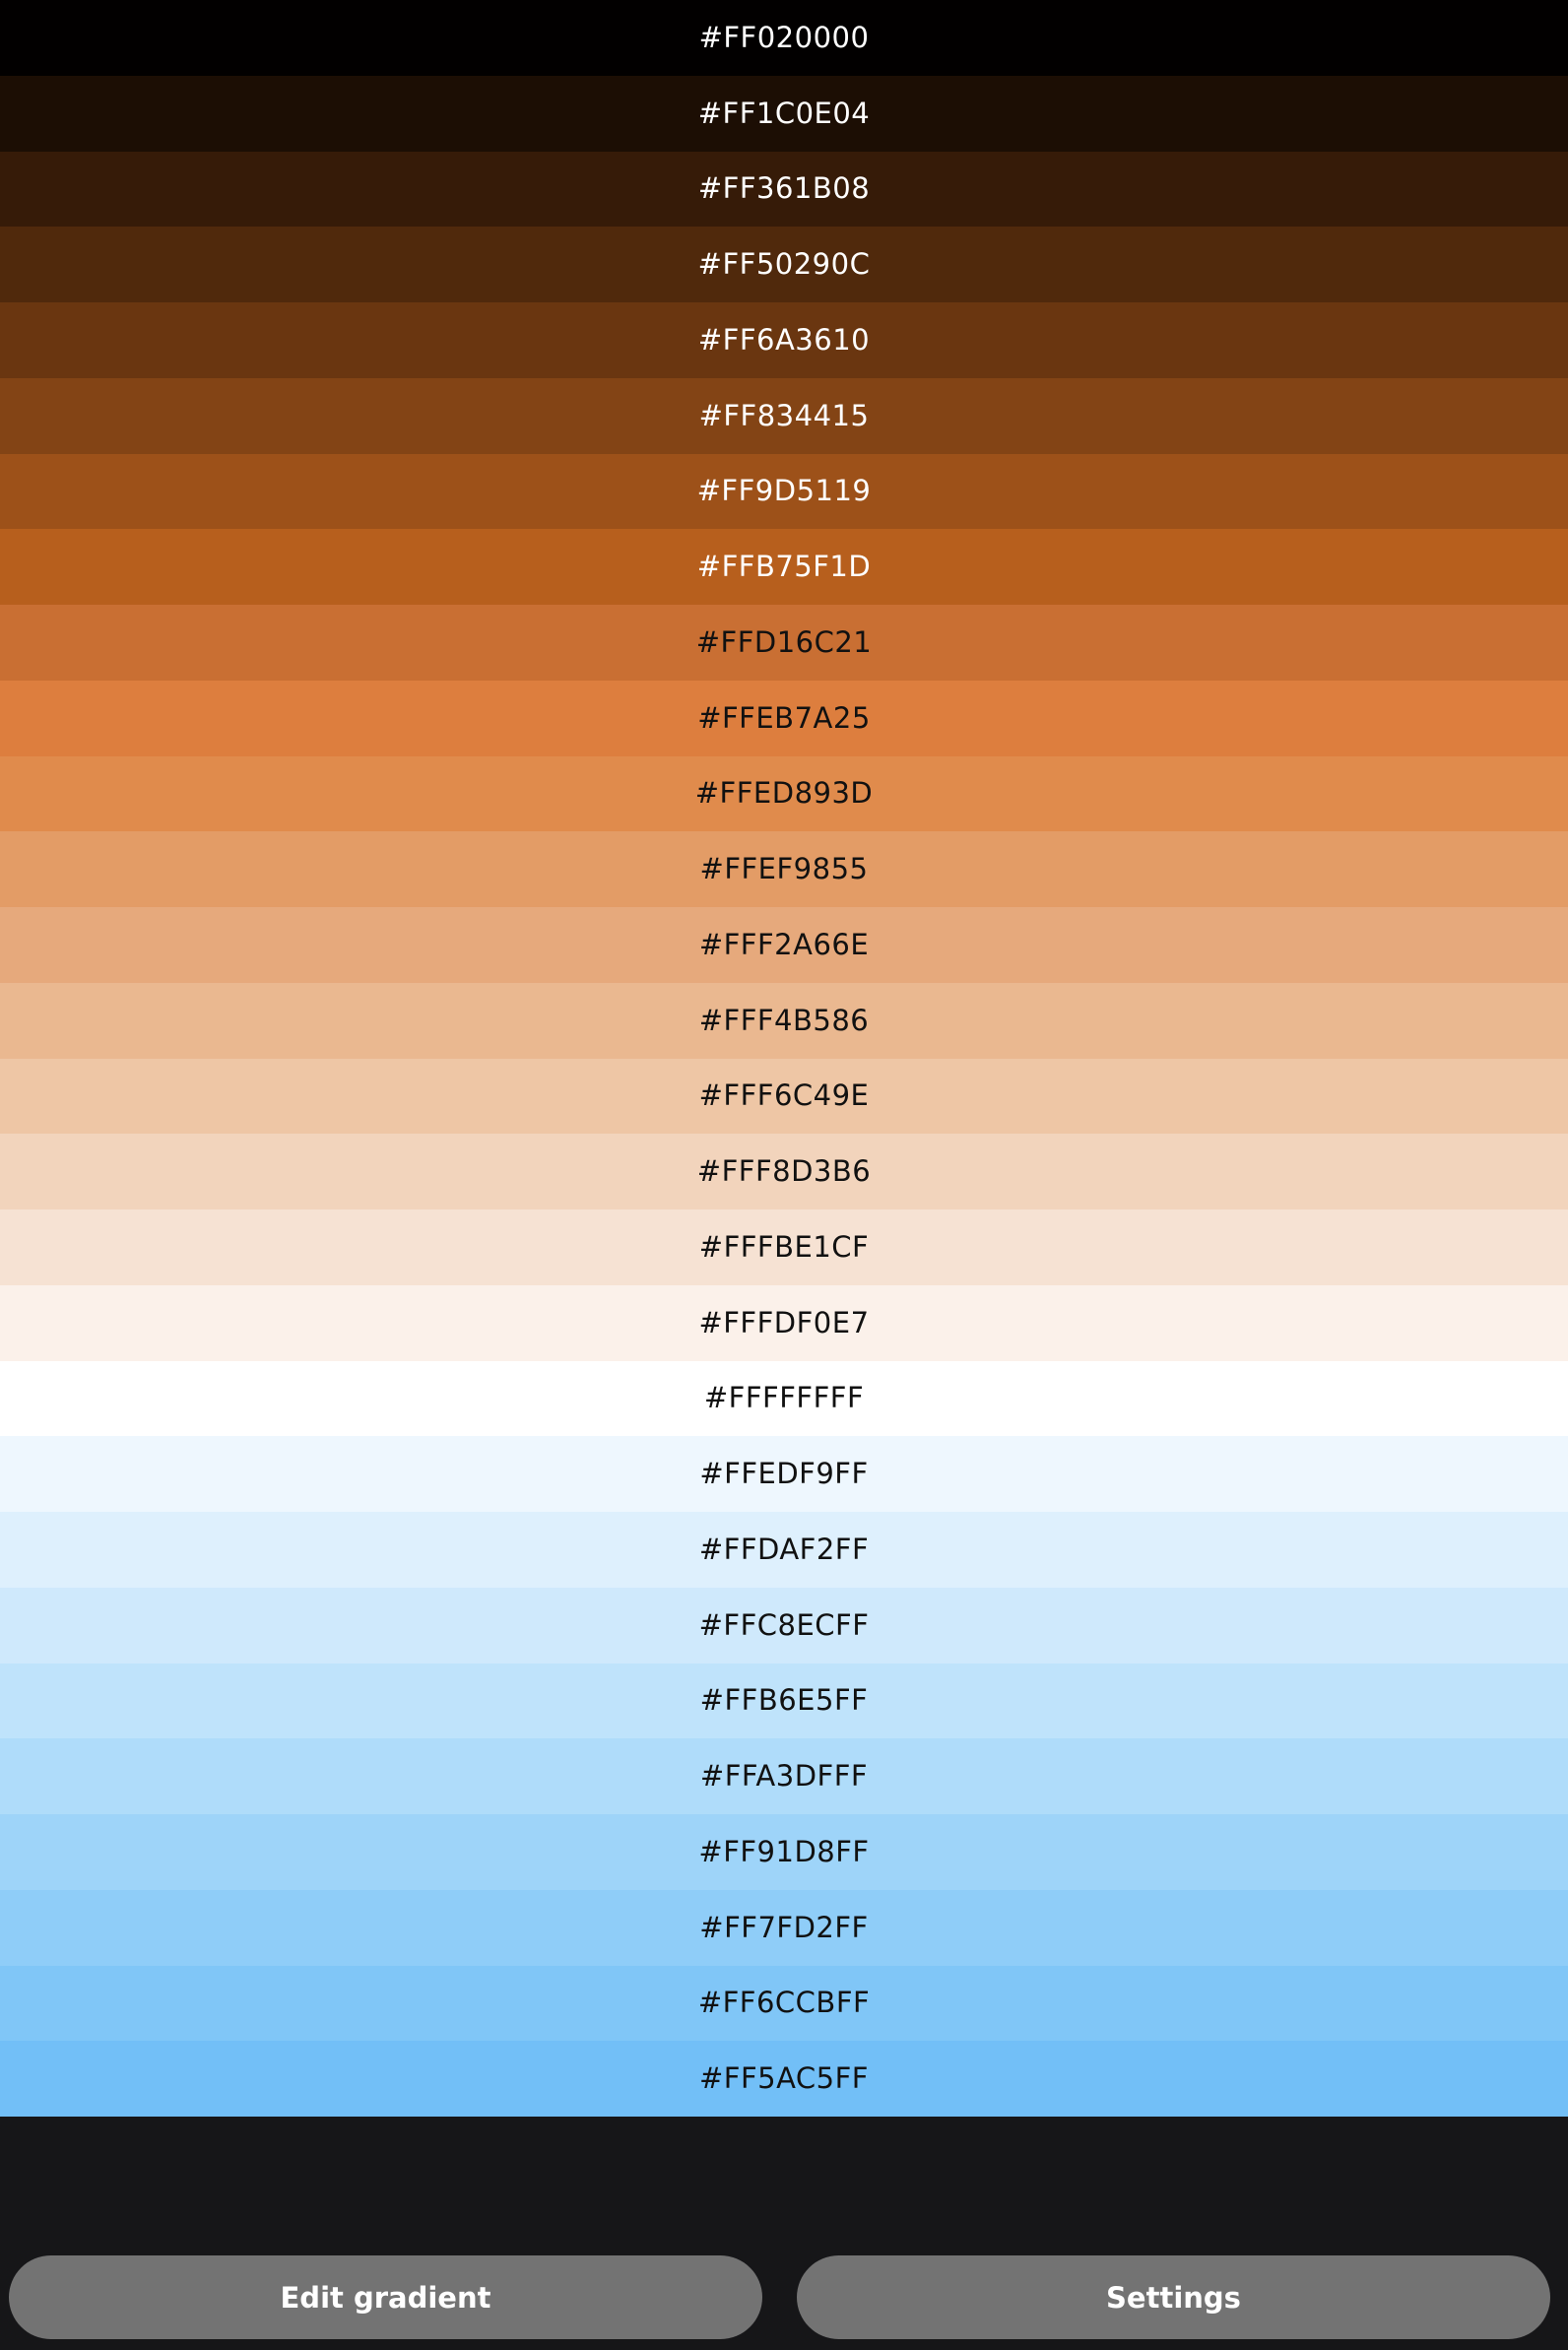  I want to click on color-swatch-row: #FFC8ECFF, so click(784, 1625).